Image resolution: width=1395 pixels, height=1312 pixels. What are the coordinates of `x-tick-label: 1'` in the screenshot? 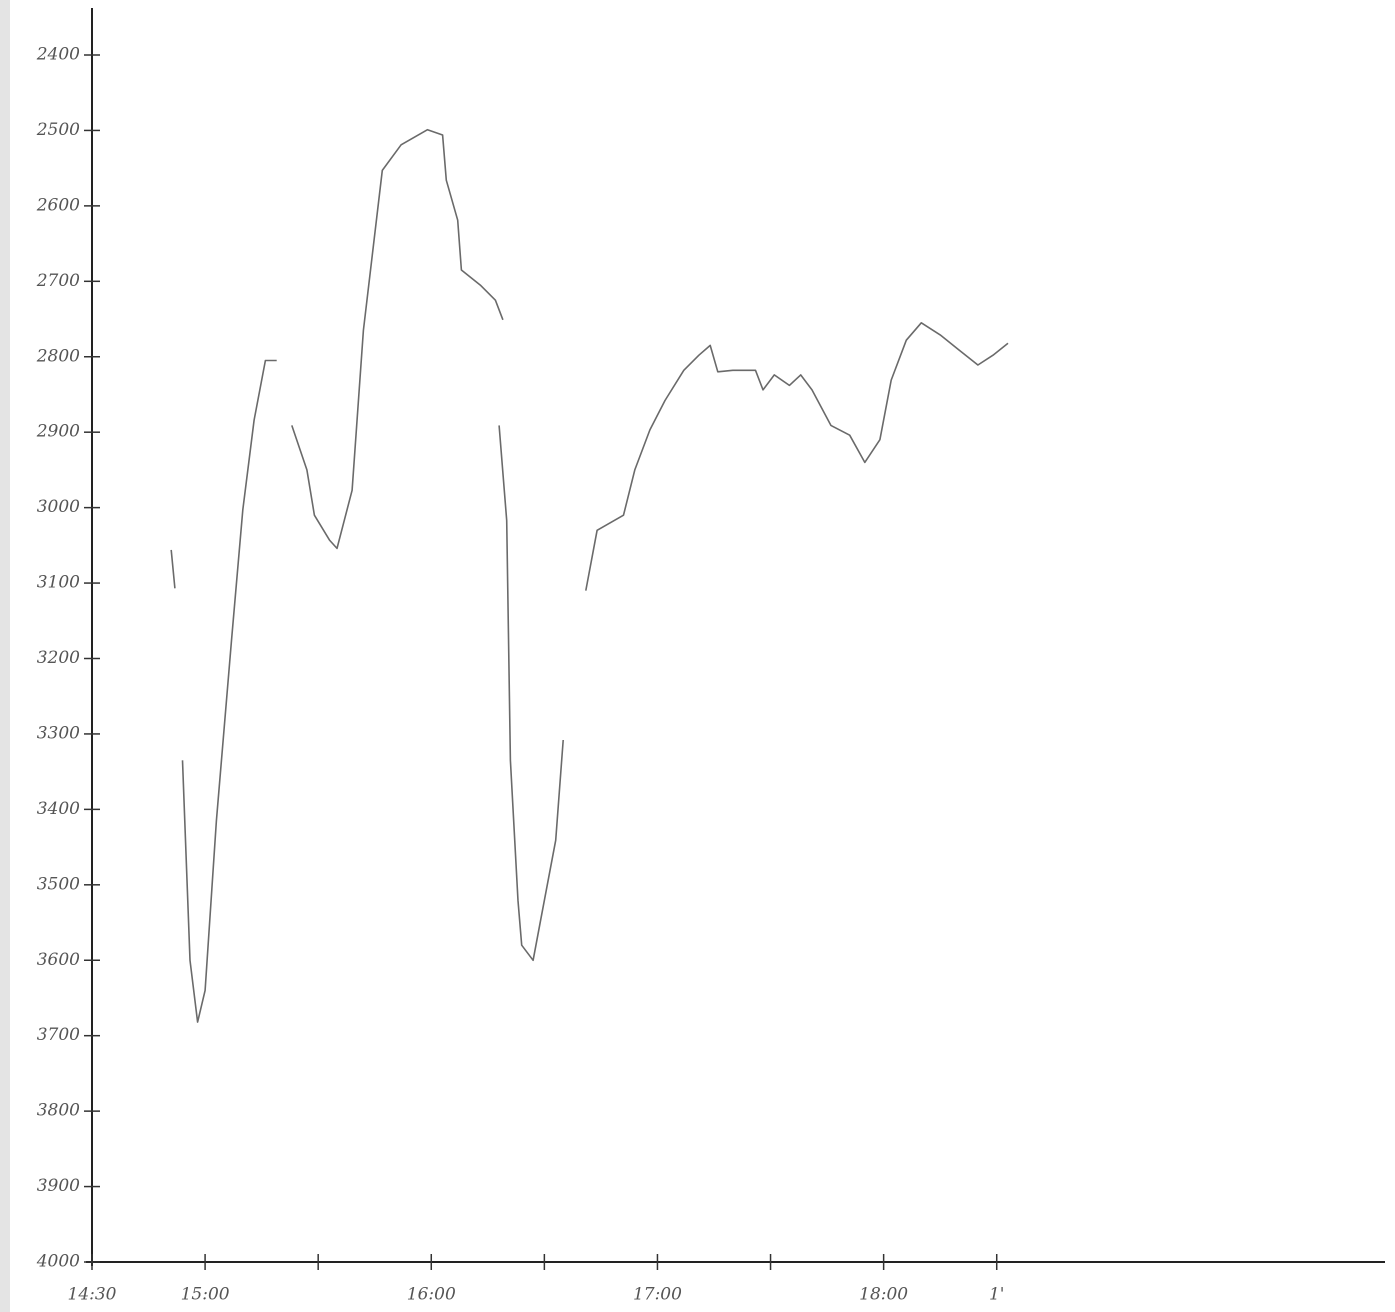 It's located at (997, 1295).